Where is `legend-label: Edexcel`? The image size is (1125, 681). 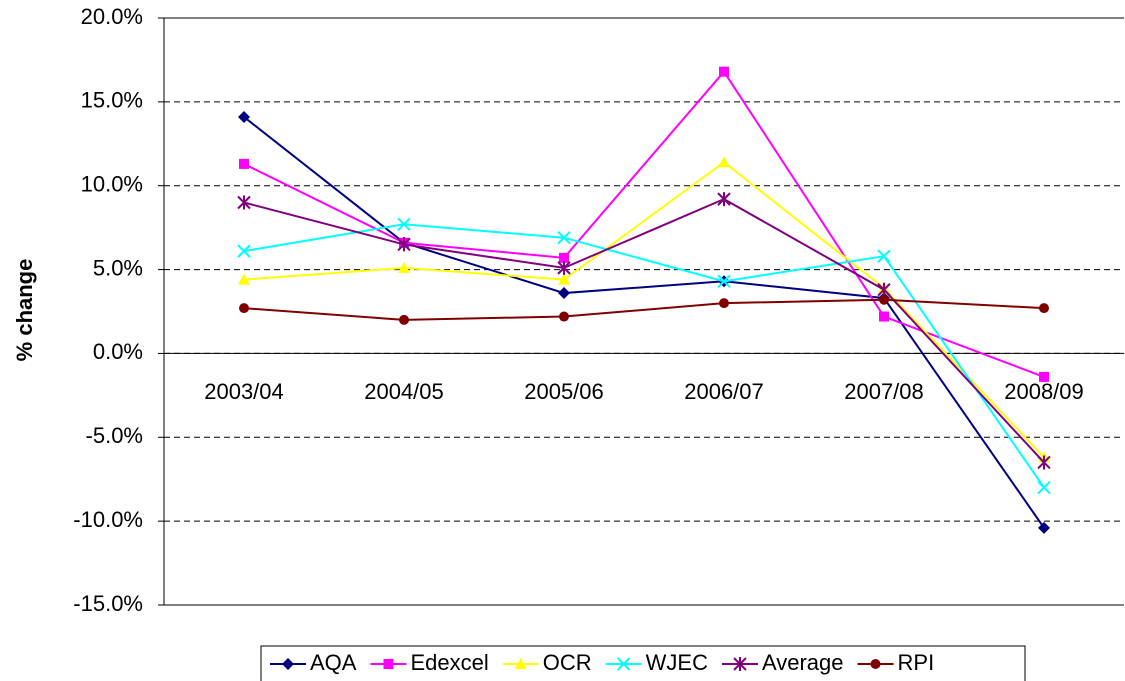
legend-label: Edexcel is located at coordinates (449, 662).